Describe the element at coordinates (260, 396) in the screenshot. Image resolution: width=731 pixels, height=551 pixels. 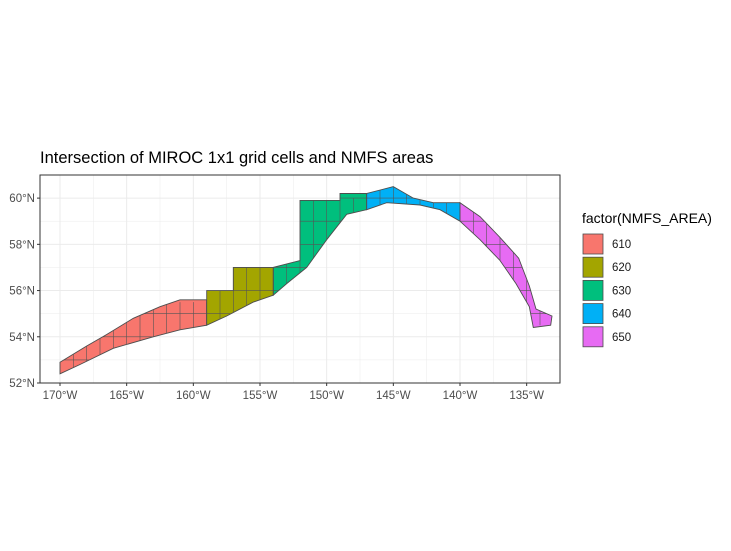
I see `x-tick-label: 155°W` at that location.